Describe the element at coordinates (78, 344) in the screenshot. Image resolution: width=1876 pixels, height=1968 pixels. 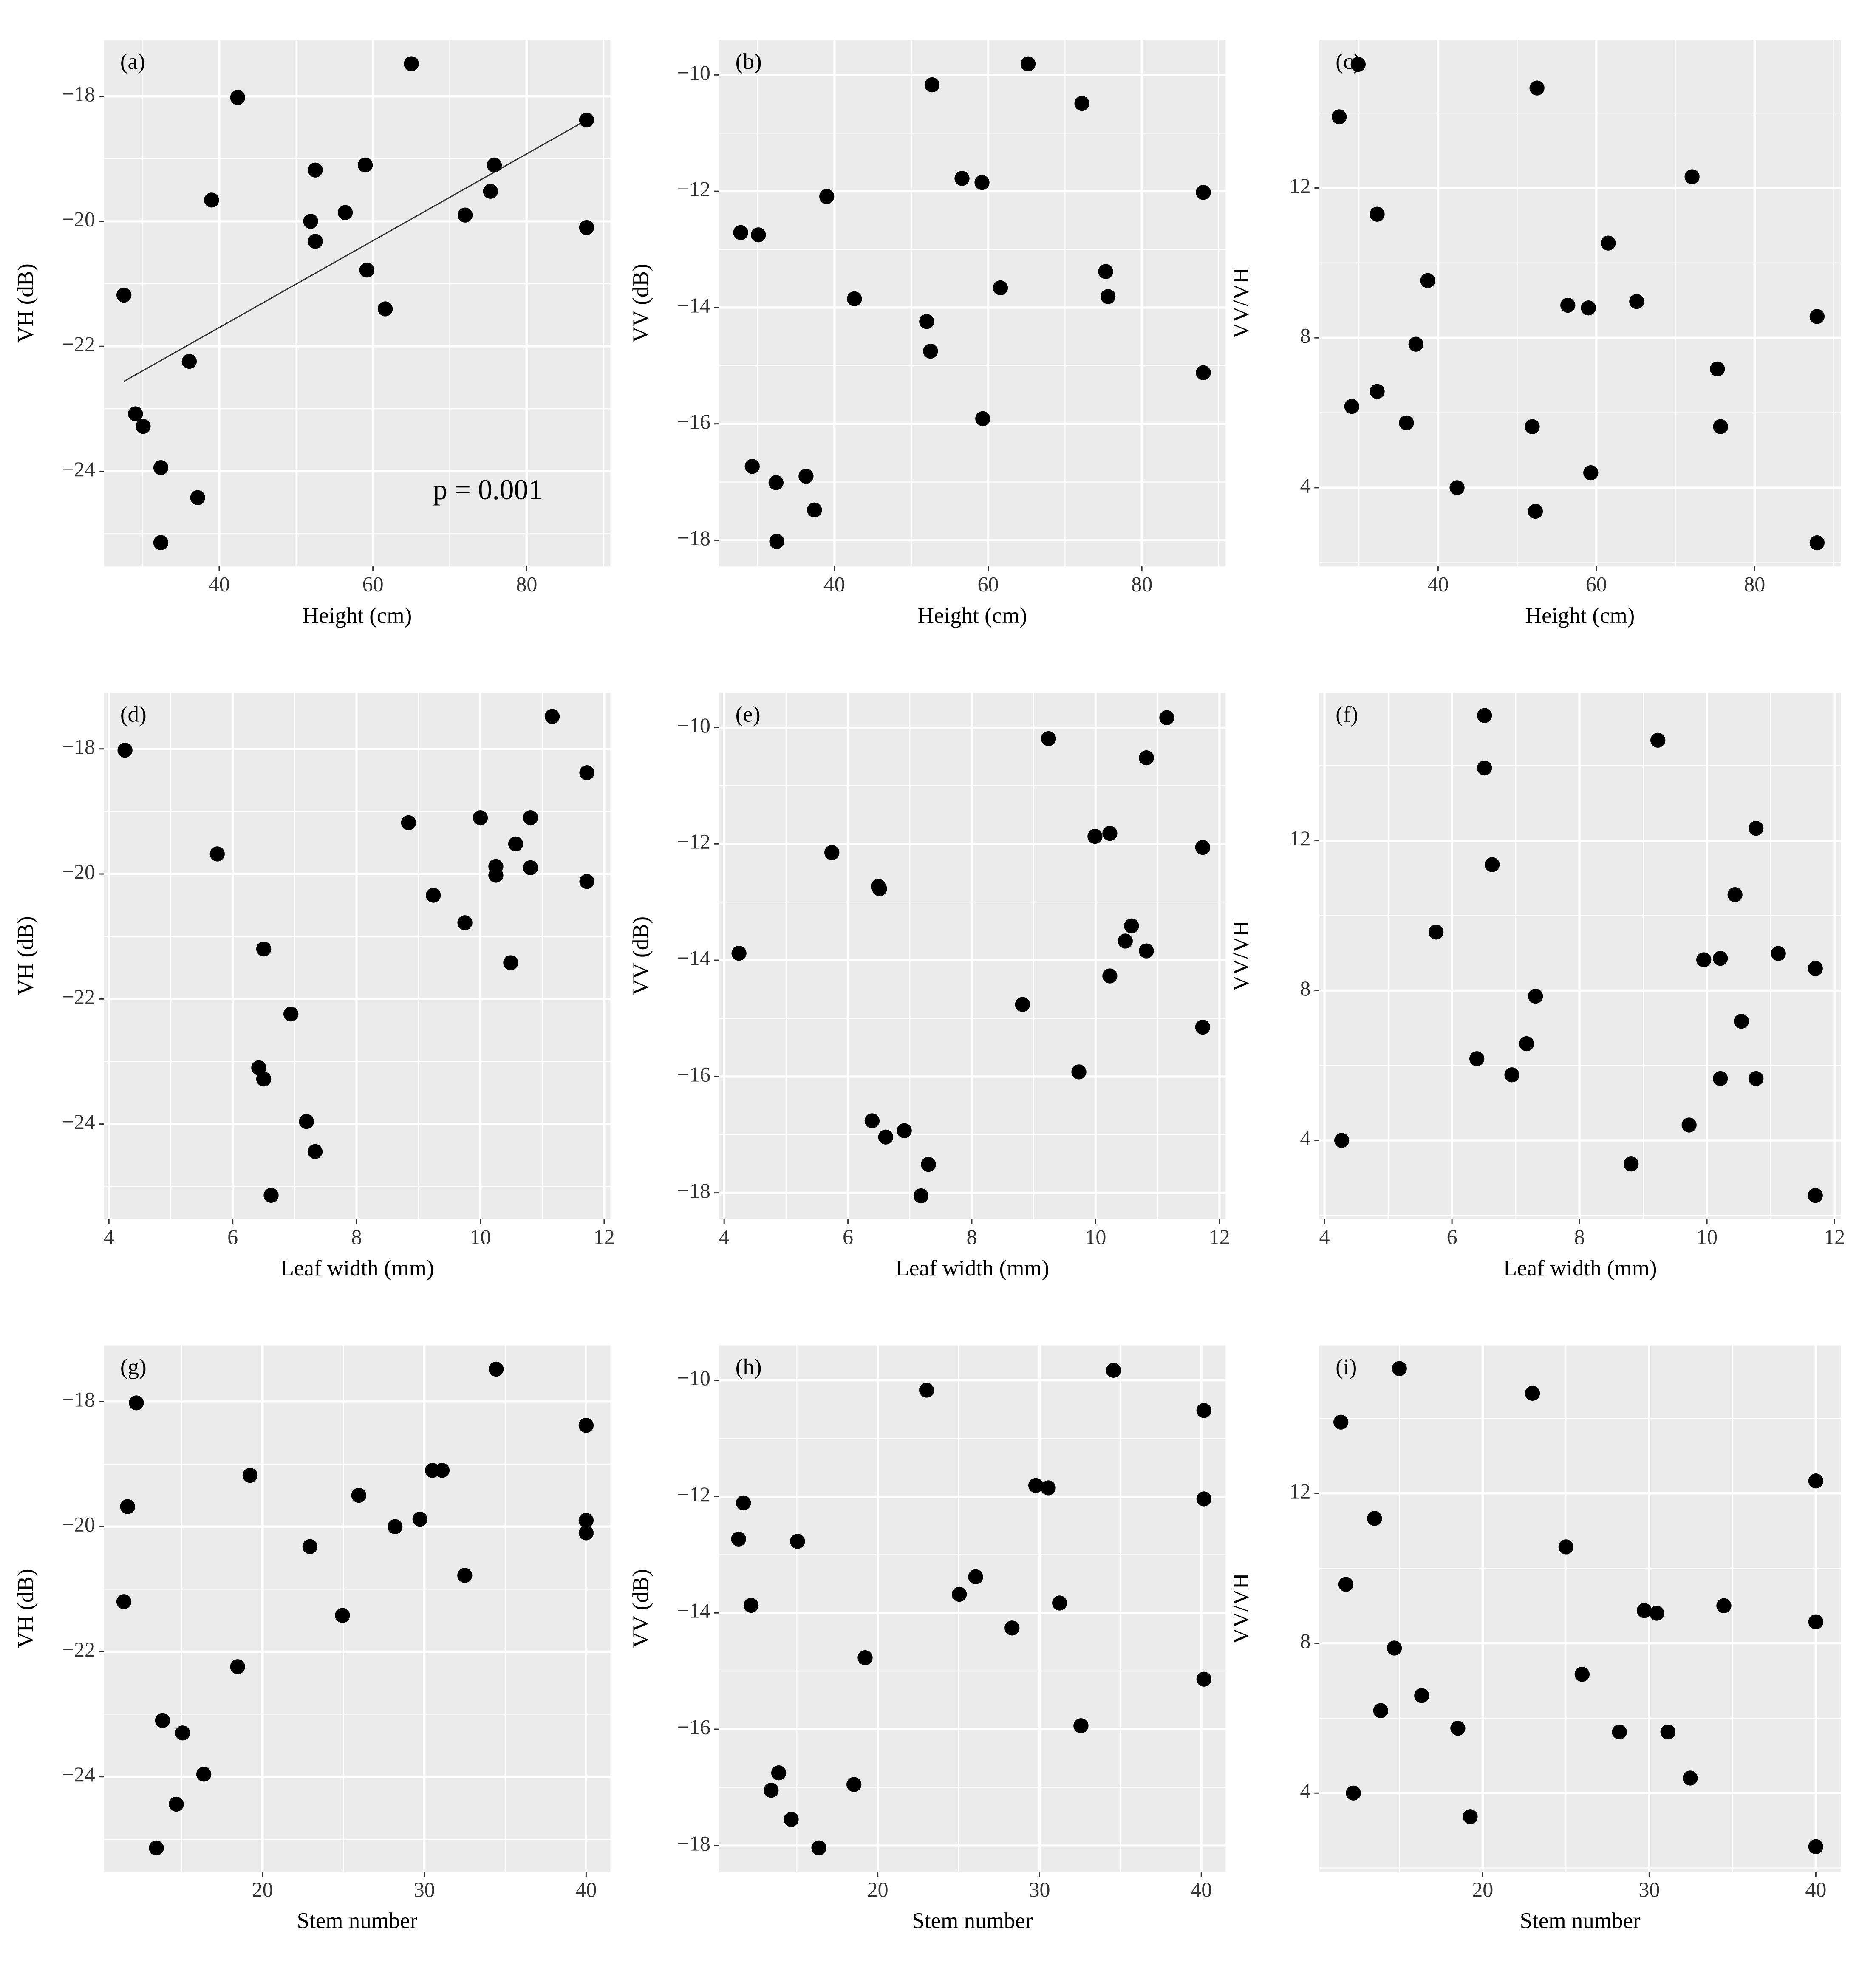
I see `y-tick-label: −22` at that location.